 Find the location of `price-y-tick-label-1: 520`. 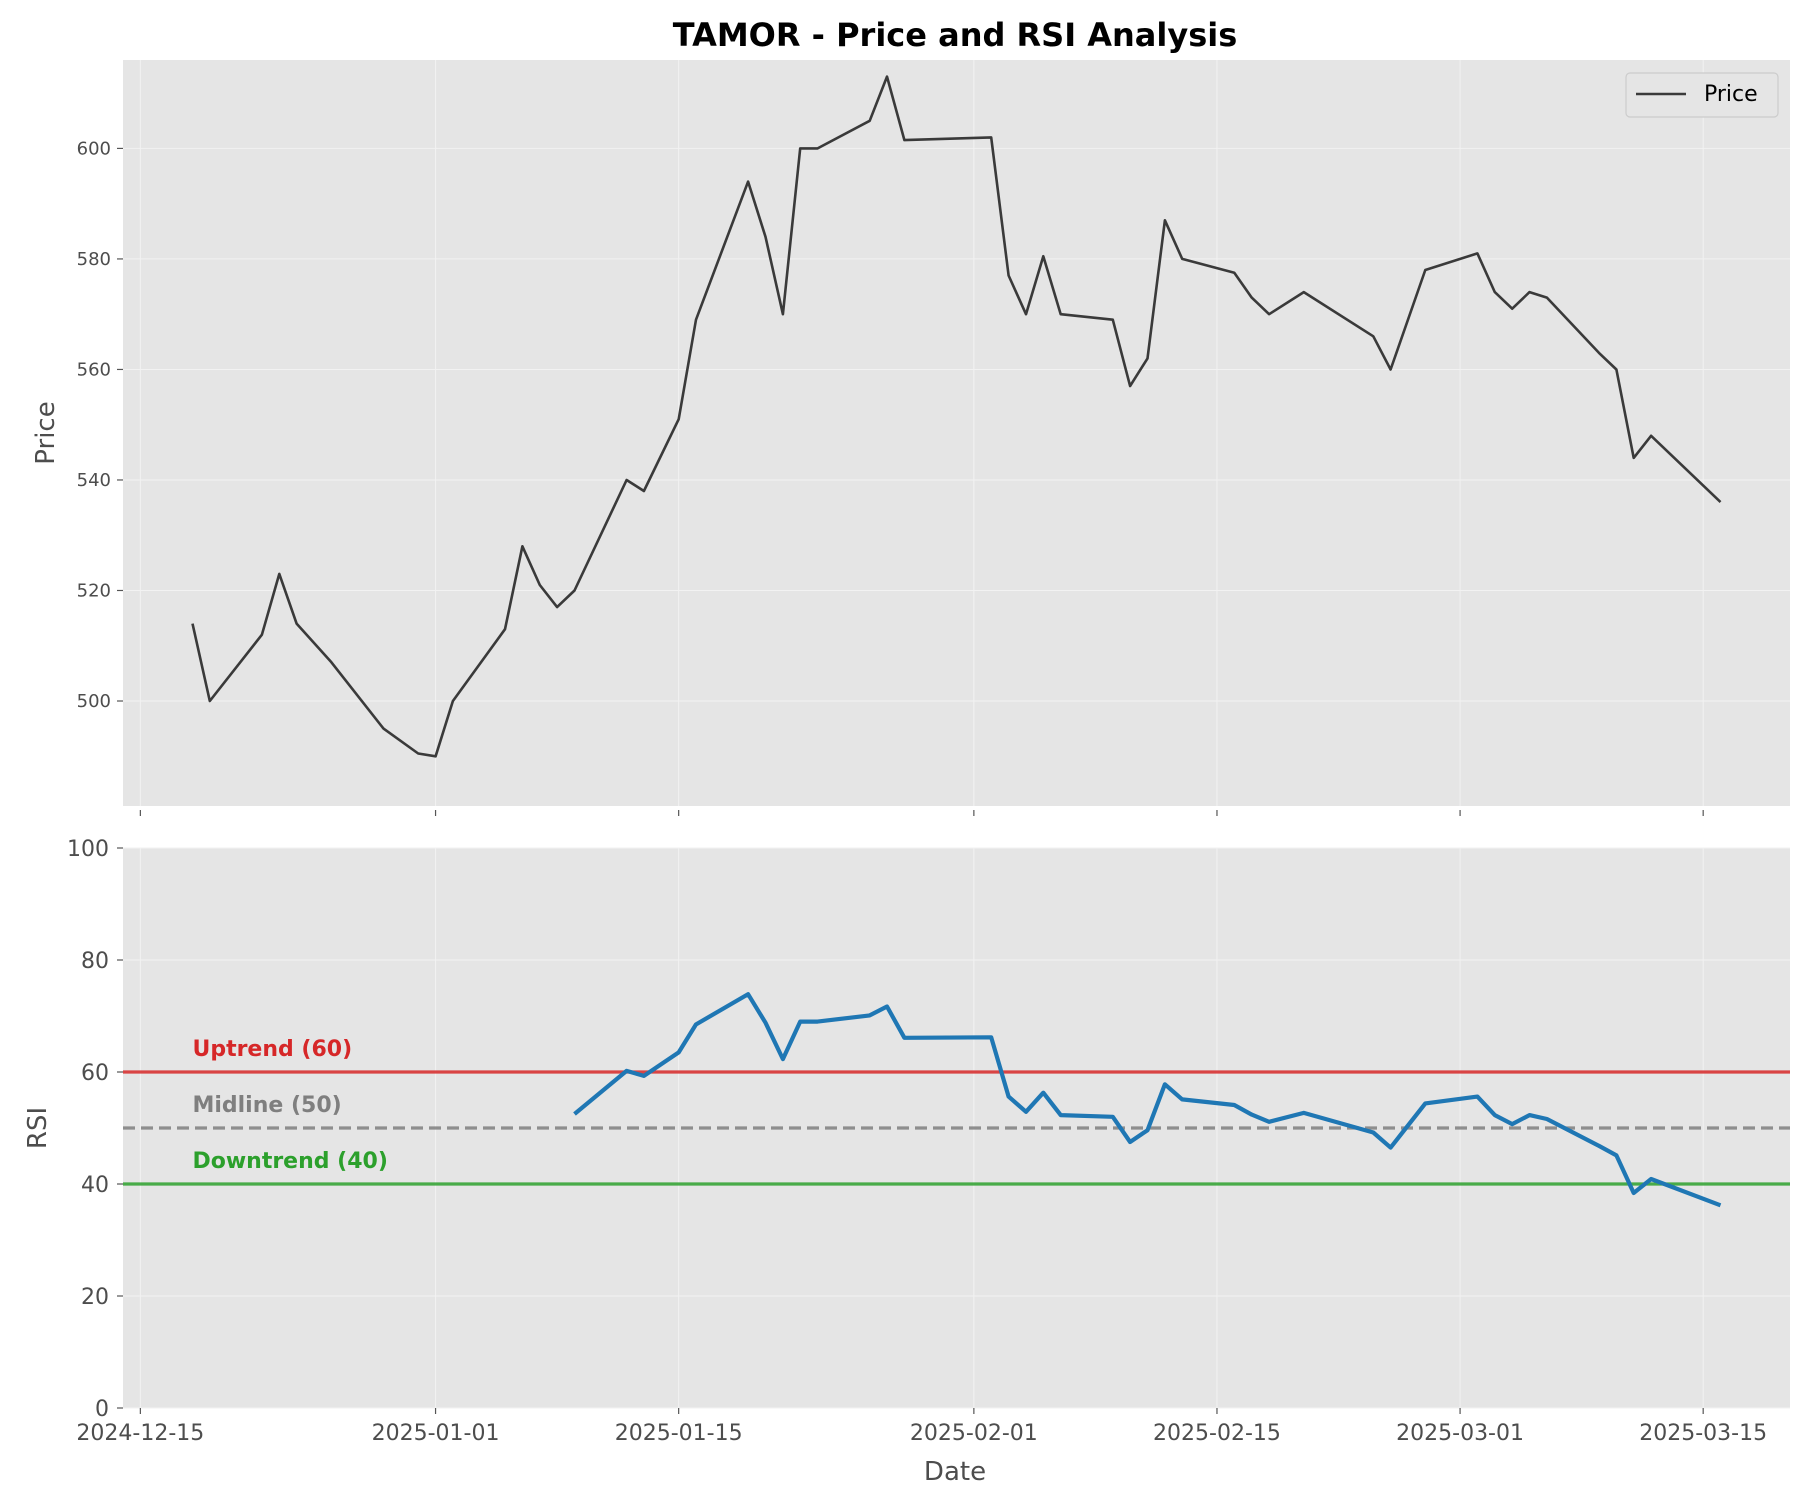

price-y-tick-label-1: 520 is located at coordinates (94, 590).